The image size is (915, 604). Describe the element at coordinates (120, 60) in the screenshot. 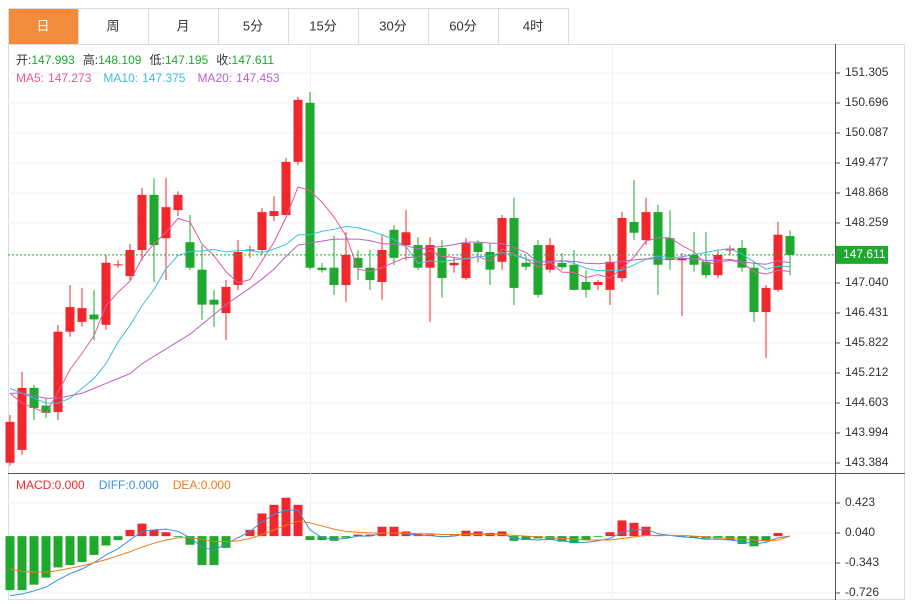

I see `info-value: 148.109` at that location.